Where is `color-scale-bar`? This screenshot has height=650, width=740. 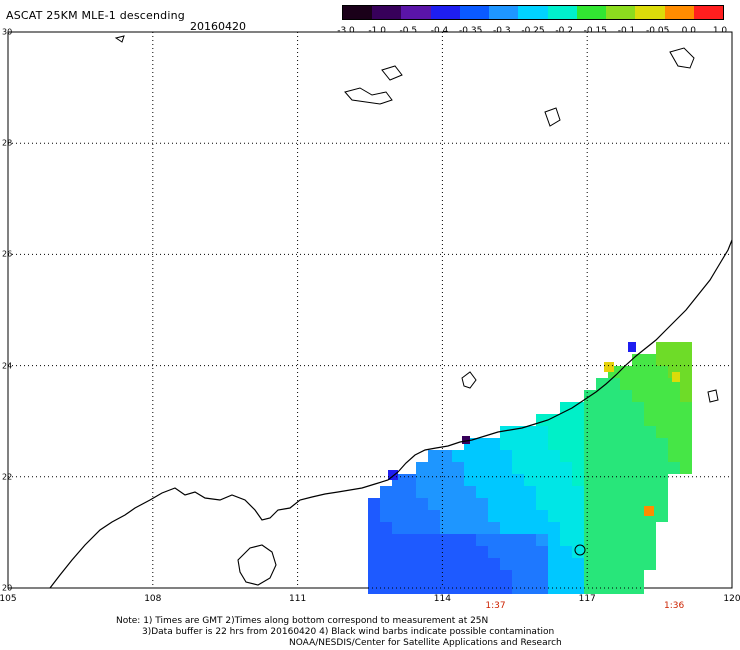 color-scale-bar is located at coordinates (533, 12).